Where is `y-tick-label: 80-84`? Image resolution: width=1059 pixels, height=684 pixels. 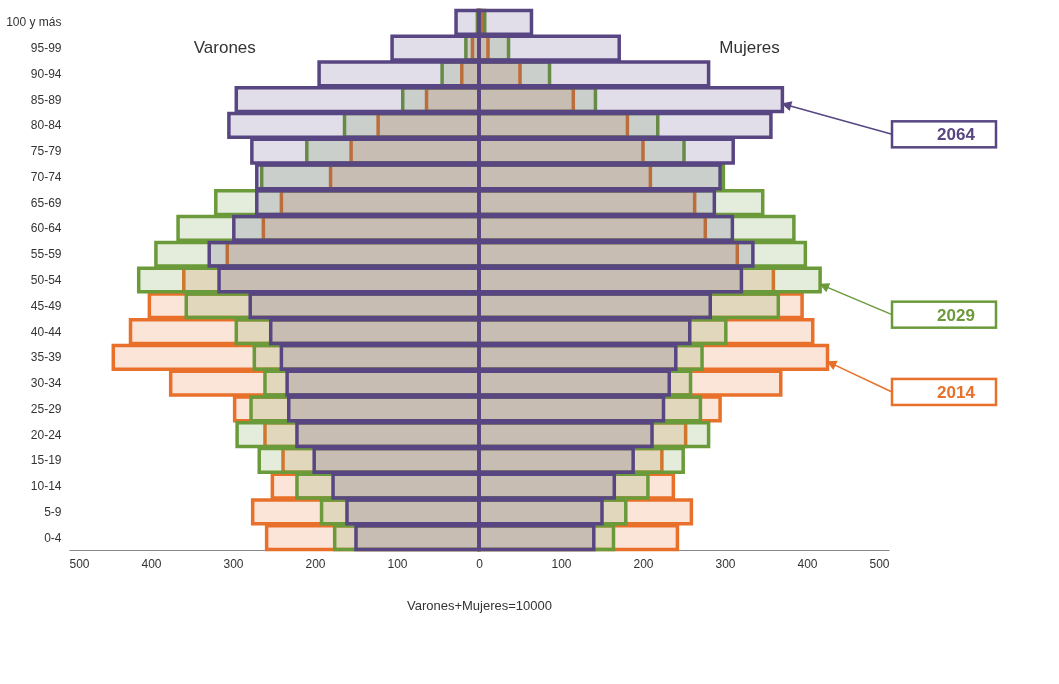
y-tick-label: 80-84 is located at coordinates (46, 125).